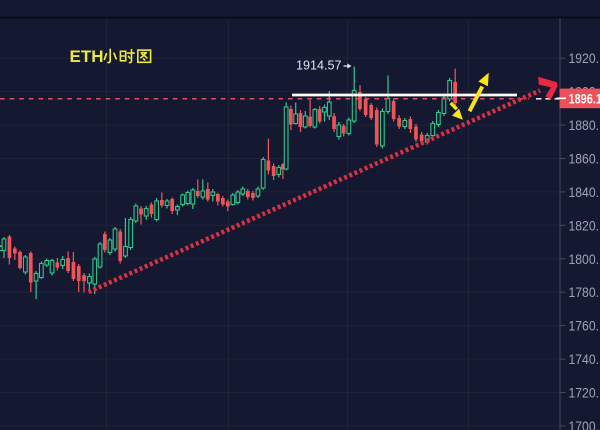 The height and width of the screenshot is (430, 600). Describe the element at coordinates (584, 192) in the screenshot. I see `svg-text: 1840.` at that location.